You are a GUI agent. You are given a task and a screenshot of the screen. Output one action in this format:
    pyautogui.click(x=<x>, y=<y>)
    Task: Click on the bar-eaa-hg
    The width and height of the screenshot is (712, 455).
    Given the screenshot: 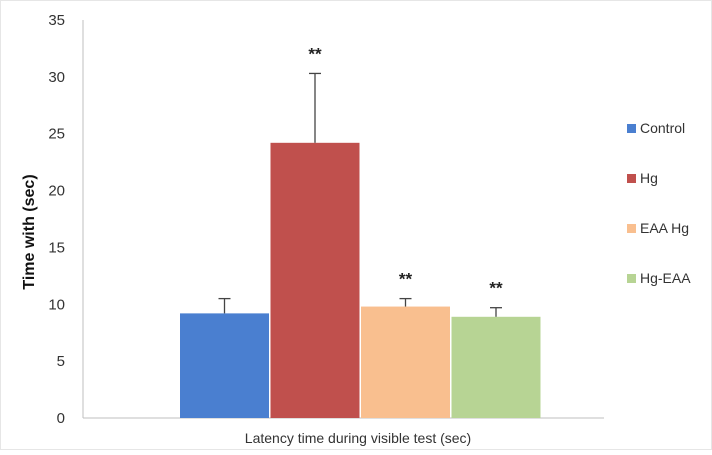 What is the action you would take?
    pyautogui.click(x=405, y=362)
    